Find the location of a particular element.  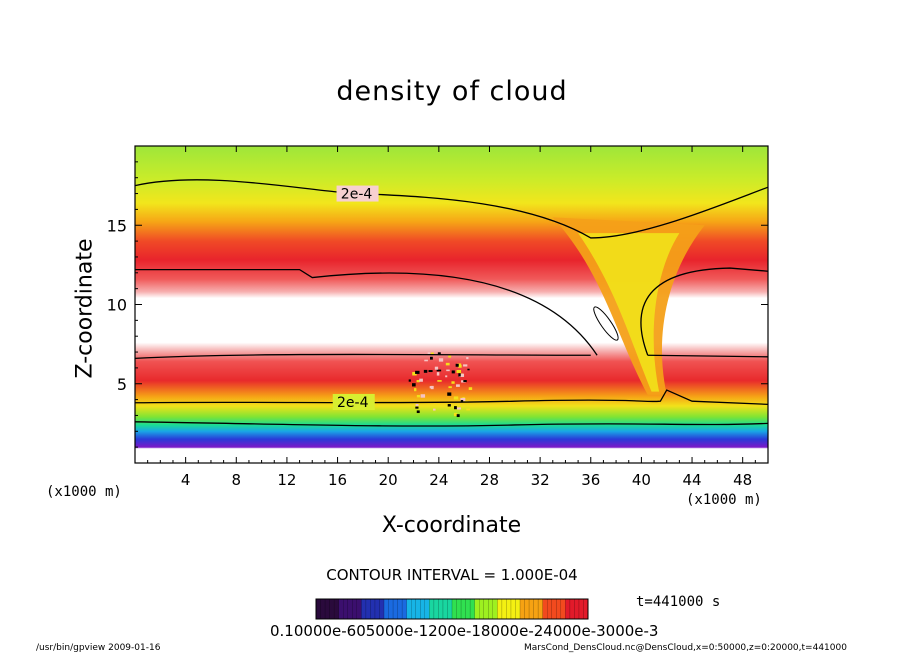

y-tick-label: 10 is located at coordinates (117, 305).